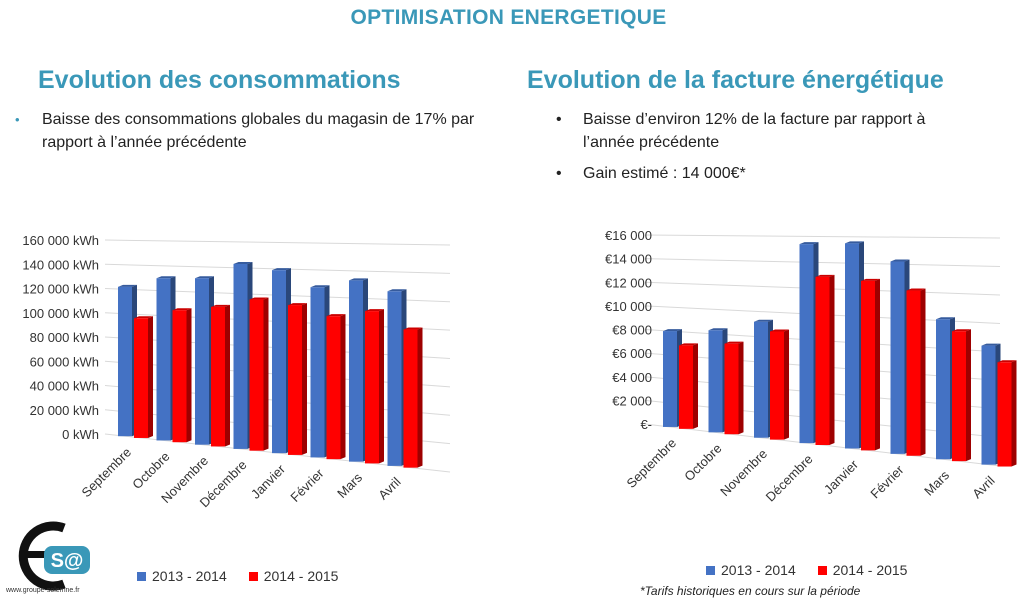 This screenshot has width=1017, height=600. Describe the element at coordinates (632, 377) in the screenshot. I see `y-tick-label: €4 000` at that location.